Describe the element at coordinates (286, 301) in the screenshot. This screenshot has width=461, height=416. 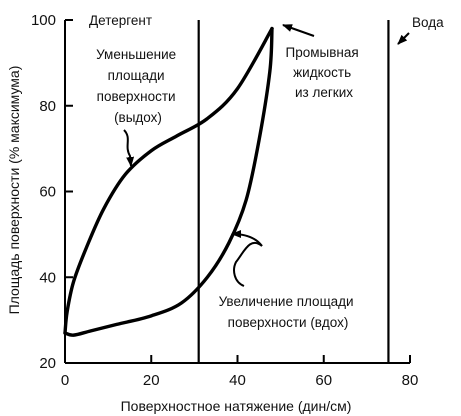
I see `inhale-line-1: Увеличение площади` at that location.